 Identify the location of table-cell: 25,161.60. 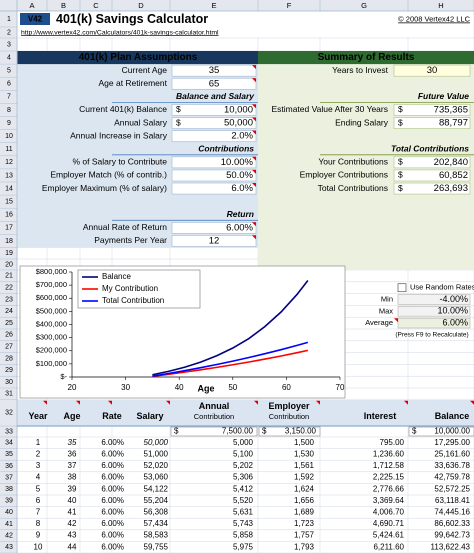
(452, 454).